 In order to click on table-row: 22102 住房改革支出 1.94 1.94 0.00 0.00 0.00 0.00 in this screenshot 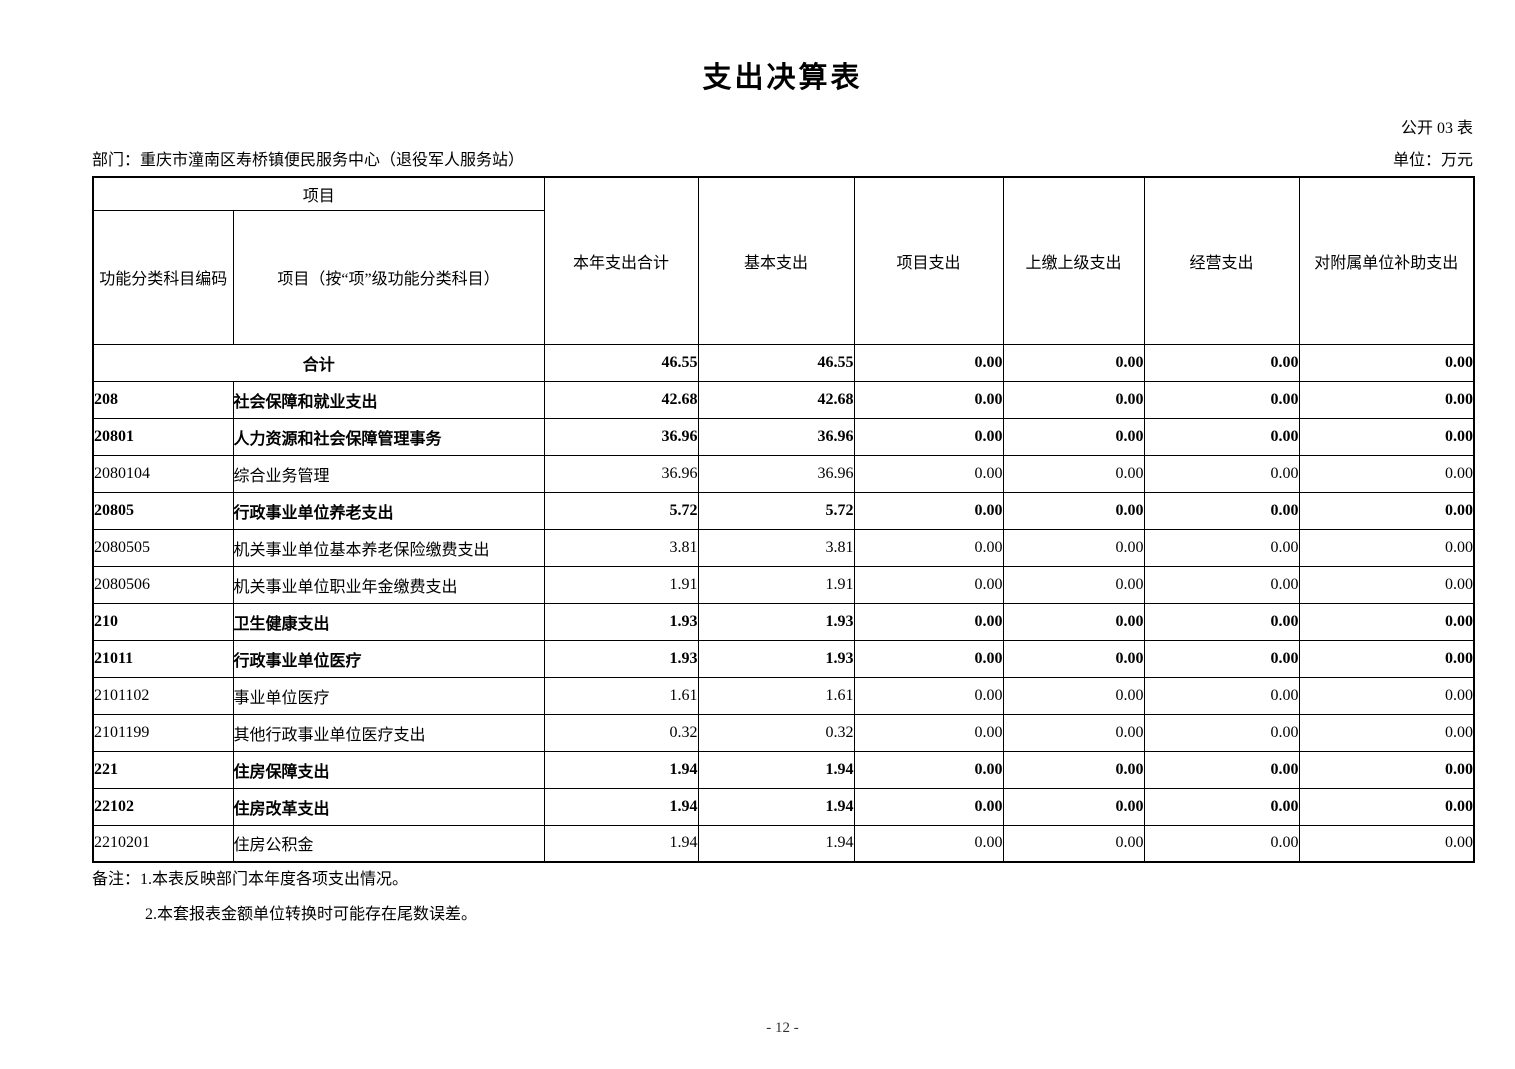, I will do `click(783, 806)`.